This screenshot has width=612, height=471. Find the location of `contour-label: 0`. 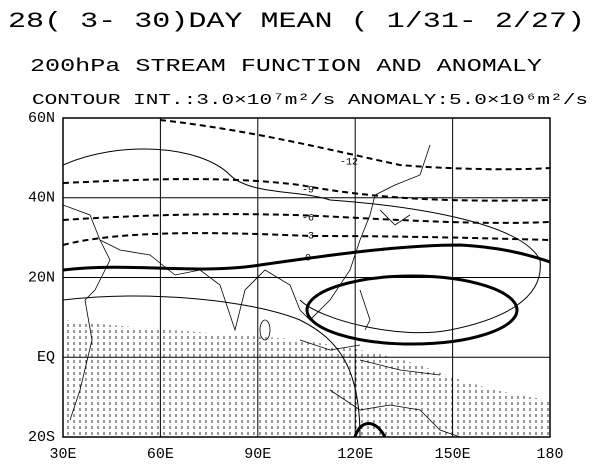

contour-label: 0 is located at coordinates (308, 259).